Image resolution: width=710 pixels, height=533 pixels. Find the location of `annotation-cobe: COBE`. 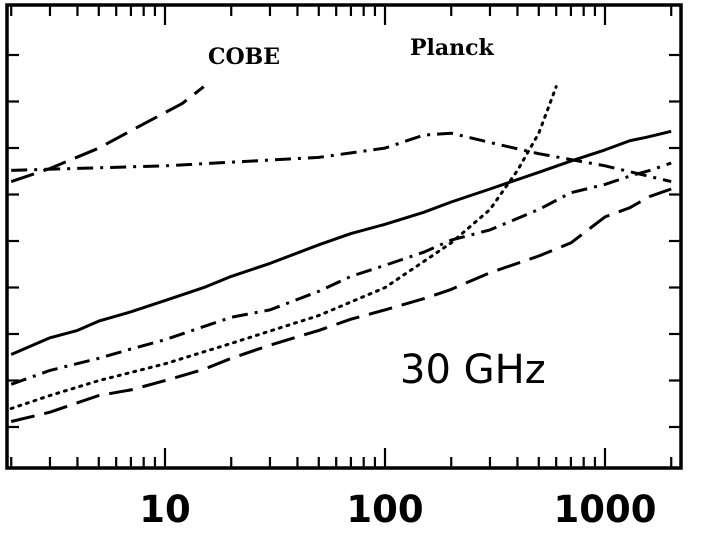

annotation-cobe: COBE is located at coordinates (244, 57).